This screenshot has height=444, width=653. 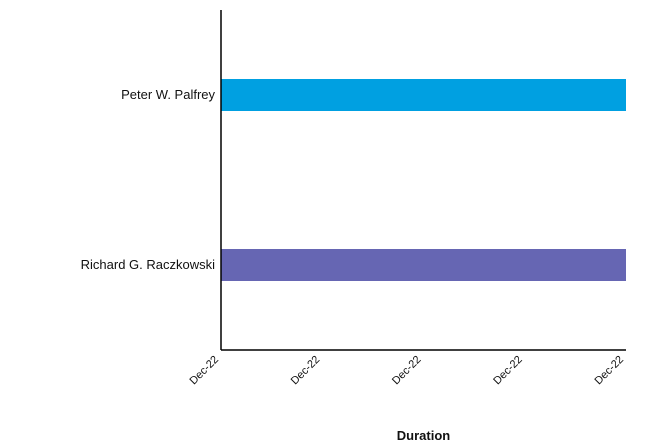 I want to click on x-axis-ticks: Dec-22 Dec-22 Dec-22 Dec-22 Dec-22, so click(x=407, y=371).